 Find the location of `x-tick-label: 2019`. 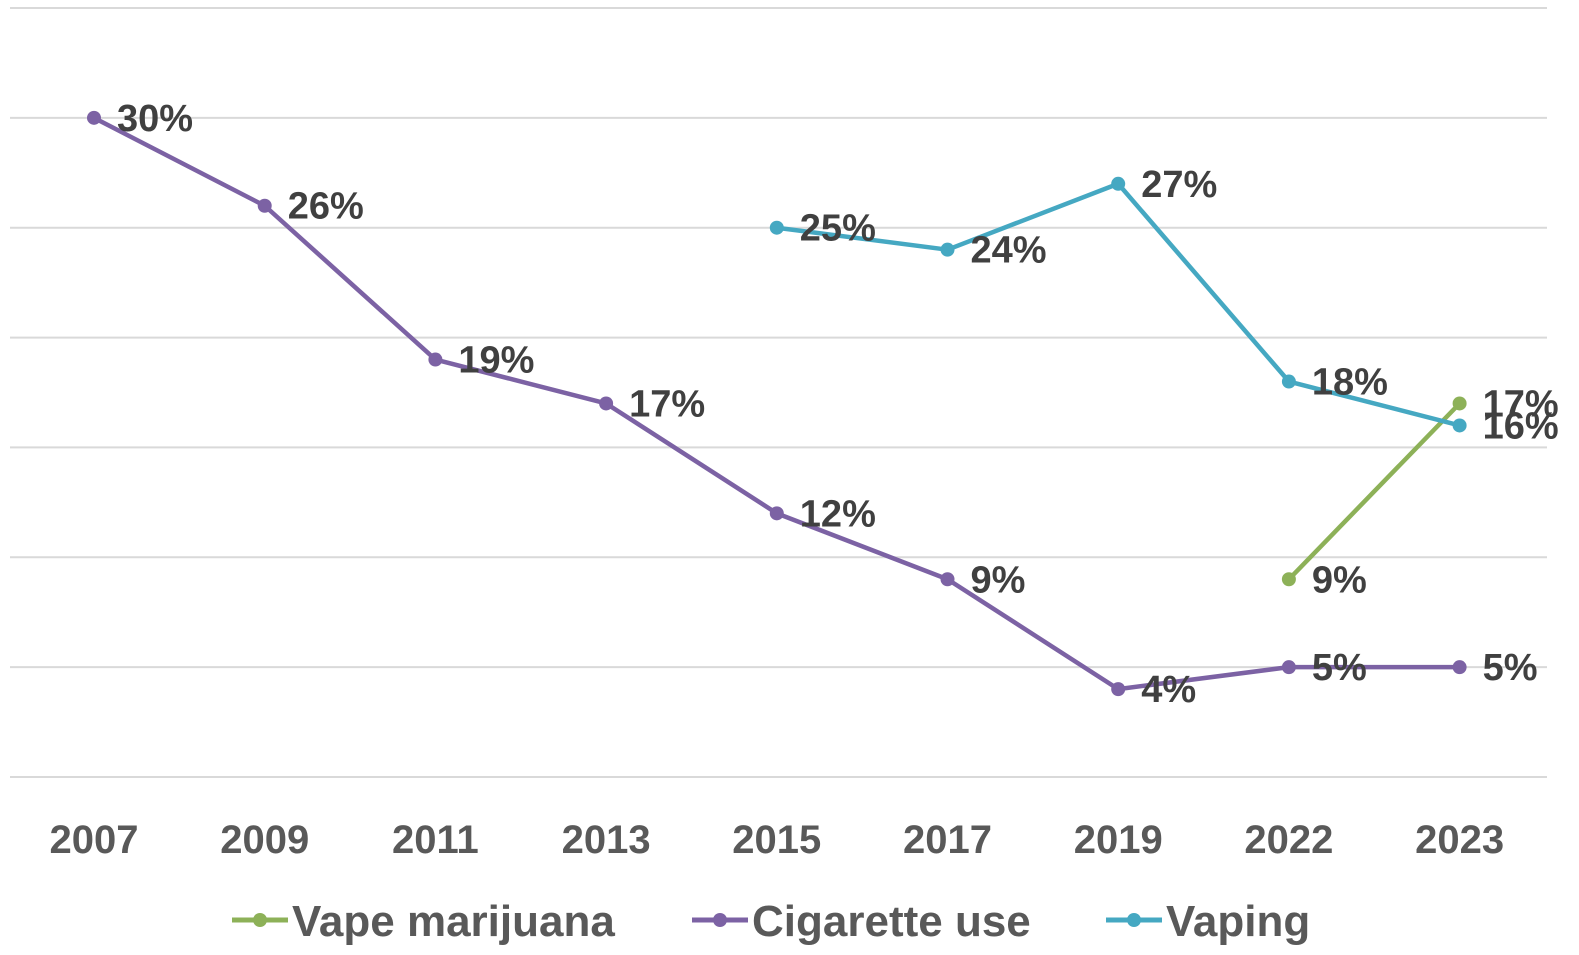

x-tick-label: 2019 is located at coordinates (1118, 840).